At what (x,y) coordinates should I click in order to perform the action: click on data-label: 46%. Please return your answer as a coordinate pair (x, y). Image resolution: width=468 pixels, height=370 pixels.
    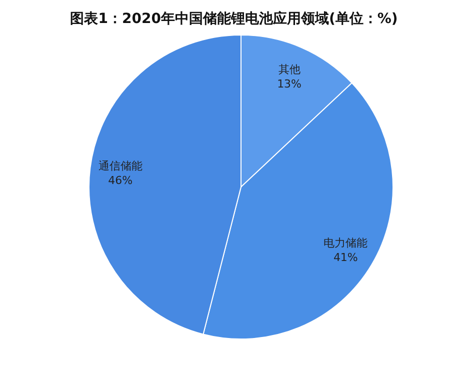
    Looking at the image, I should click on (120, 180).